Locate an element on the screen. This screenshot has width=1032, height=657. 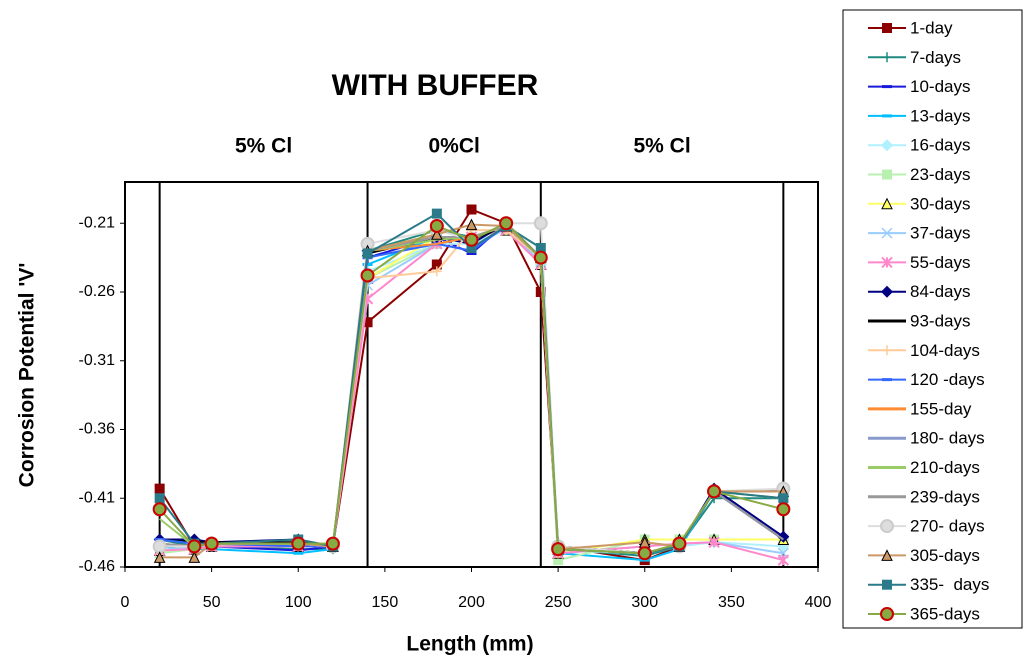
x-tick-label: 200 is located at coordinates (471, 602).